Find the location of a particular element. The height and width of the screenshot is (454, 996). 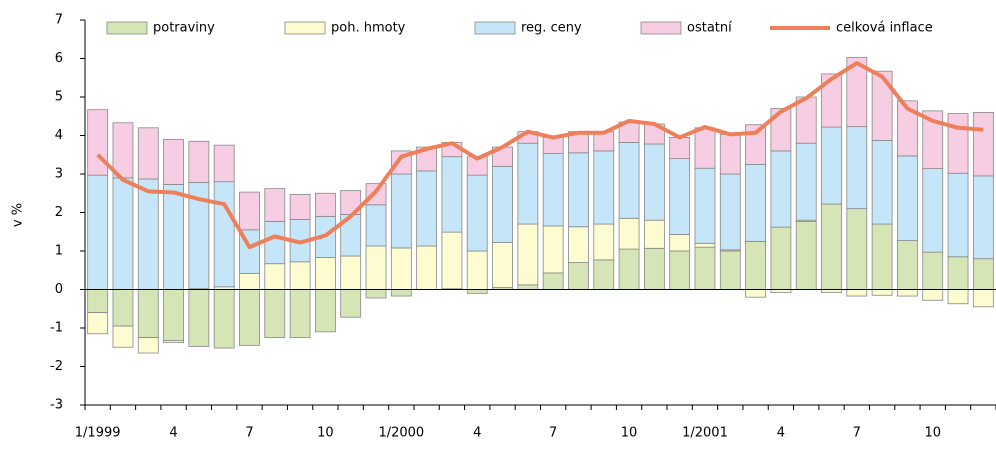

y-tick-label: -2 is located at coordinates (56, 366).